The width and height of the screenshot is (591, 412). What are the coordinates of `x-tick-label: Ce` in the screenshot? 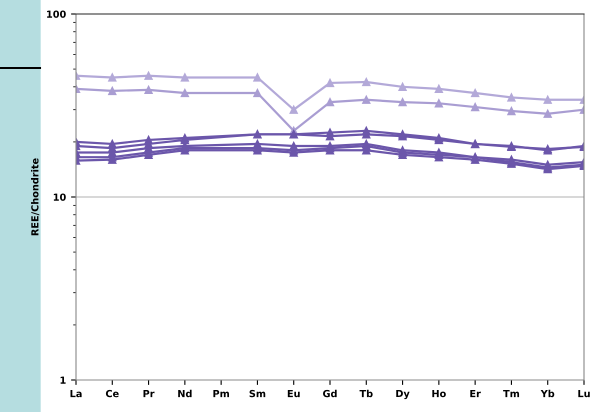 It's located at (112, 394).